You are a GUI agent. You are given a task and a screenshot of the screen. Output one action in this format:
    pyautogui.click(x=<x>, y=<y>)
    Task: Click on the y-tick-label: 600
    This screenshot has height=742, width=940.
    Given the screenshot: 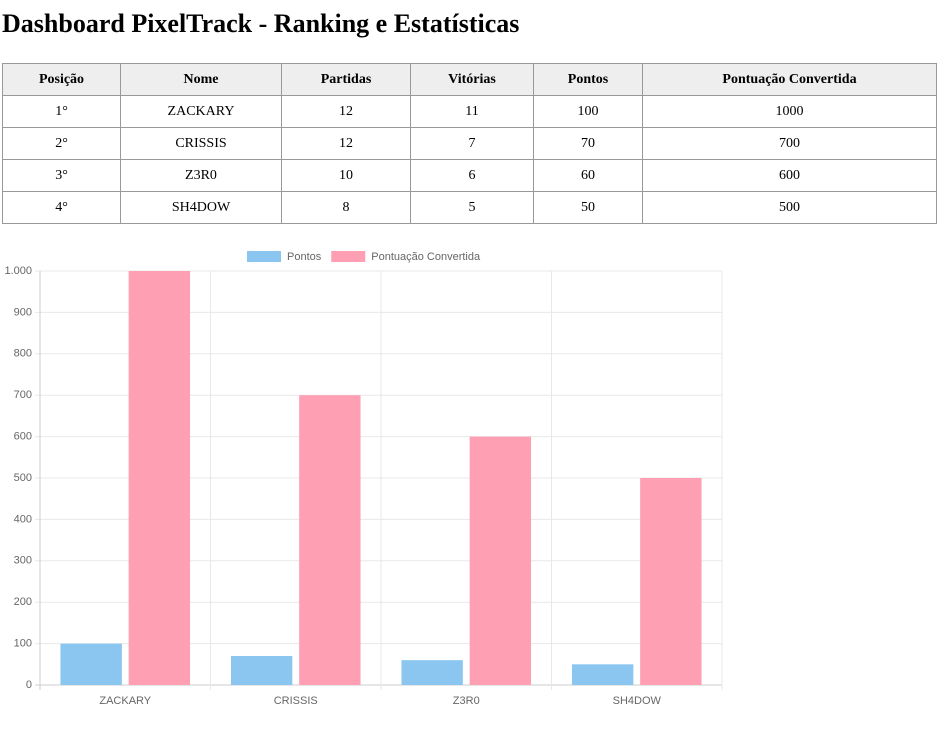 What is the action you would take?
    pyautogui.click(x=23, y=437)
    